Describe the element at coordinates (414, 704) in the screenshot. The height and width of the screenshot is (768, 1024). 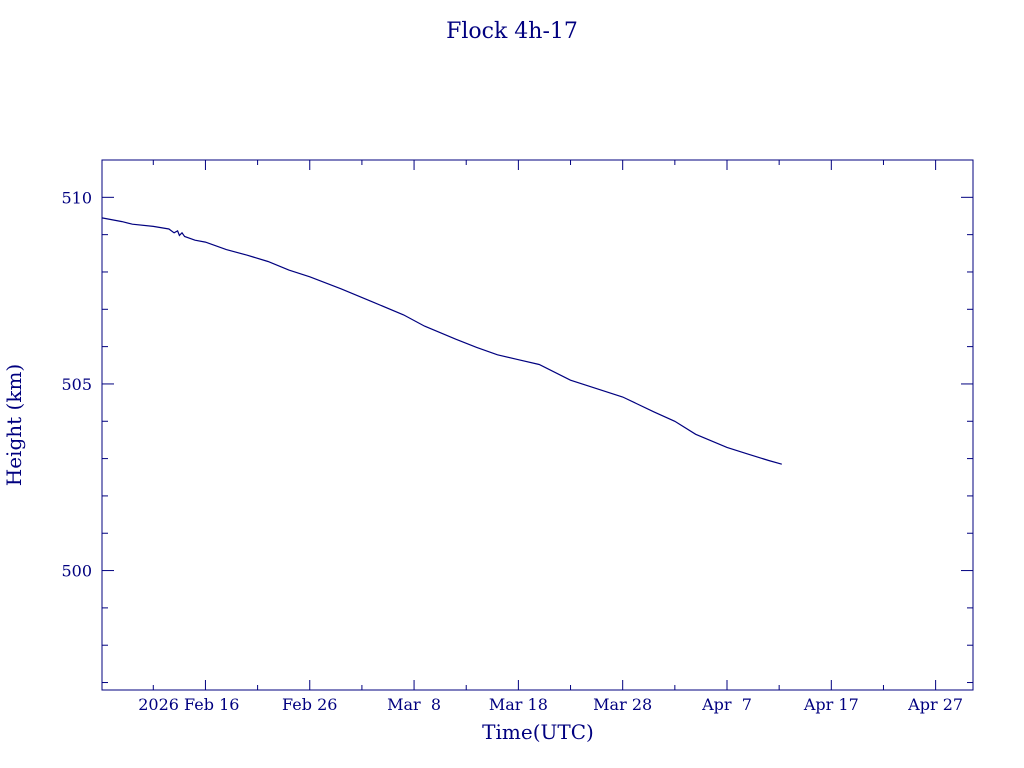
I see `x-tick-label: Mar 8` at that location.